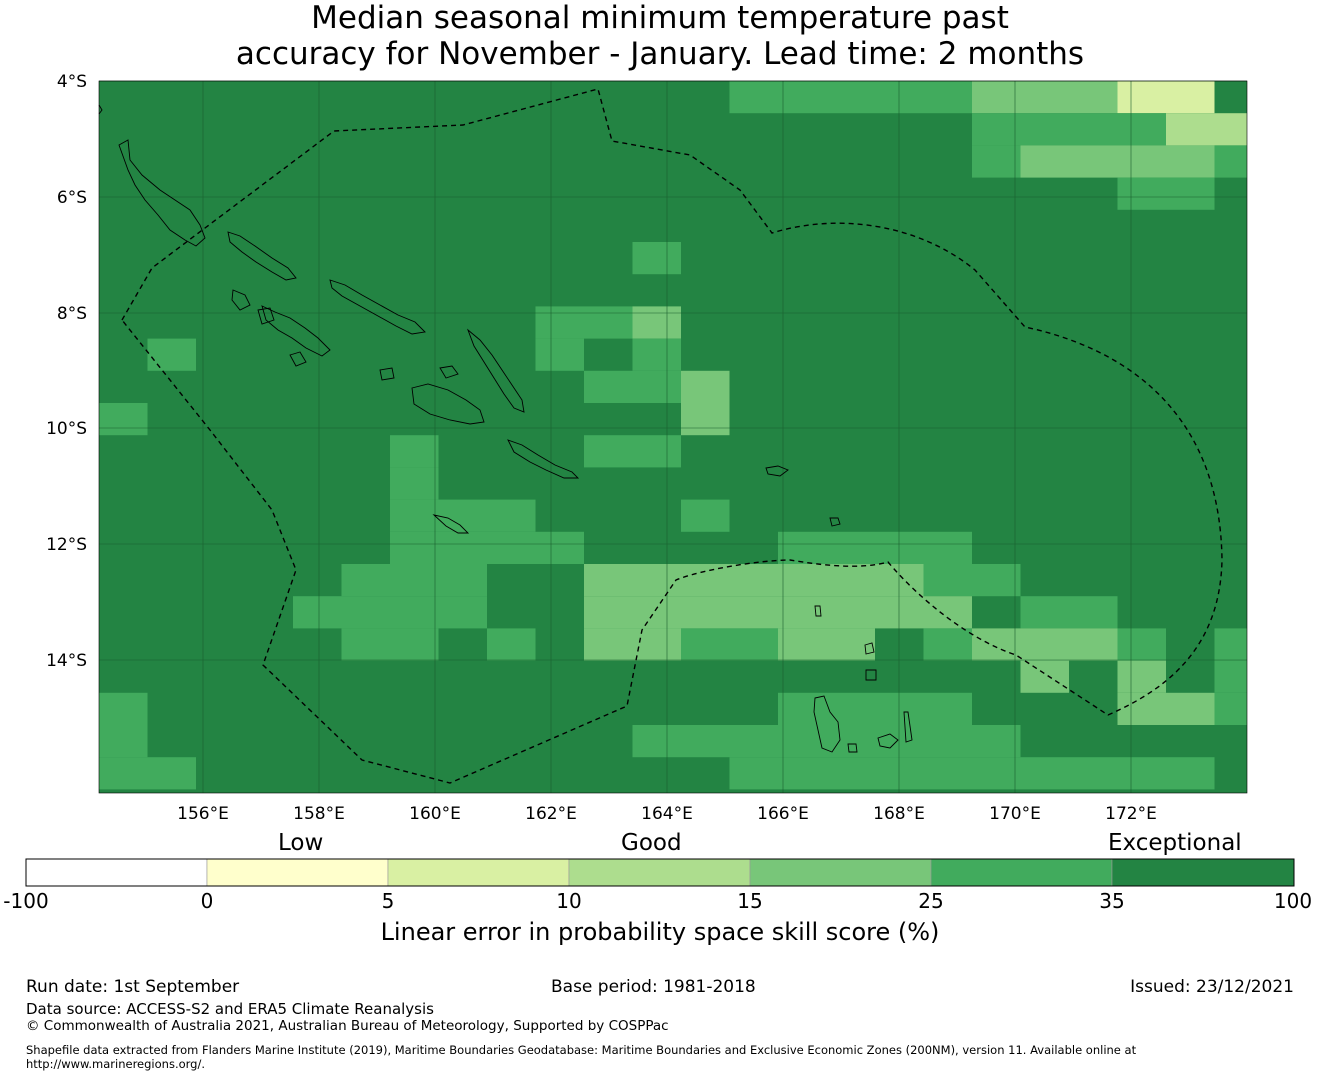 The image size is (1320, 1080). I want to click on island-banks, so click(869, 648).